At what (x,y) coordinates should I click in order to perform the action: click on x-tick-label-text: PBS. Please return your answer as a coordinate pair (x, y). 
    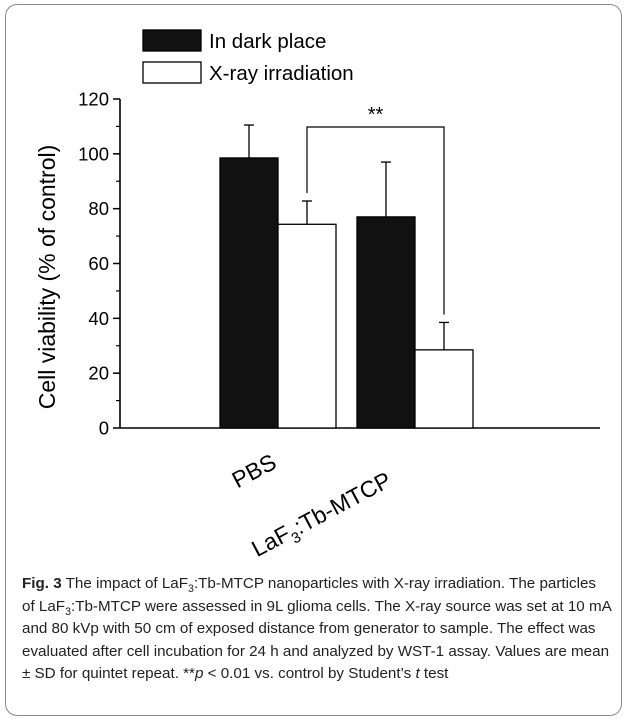
    Looking at the image, I should click on (253, 470).